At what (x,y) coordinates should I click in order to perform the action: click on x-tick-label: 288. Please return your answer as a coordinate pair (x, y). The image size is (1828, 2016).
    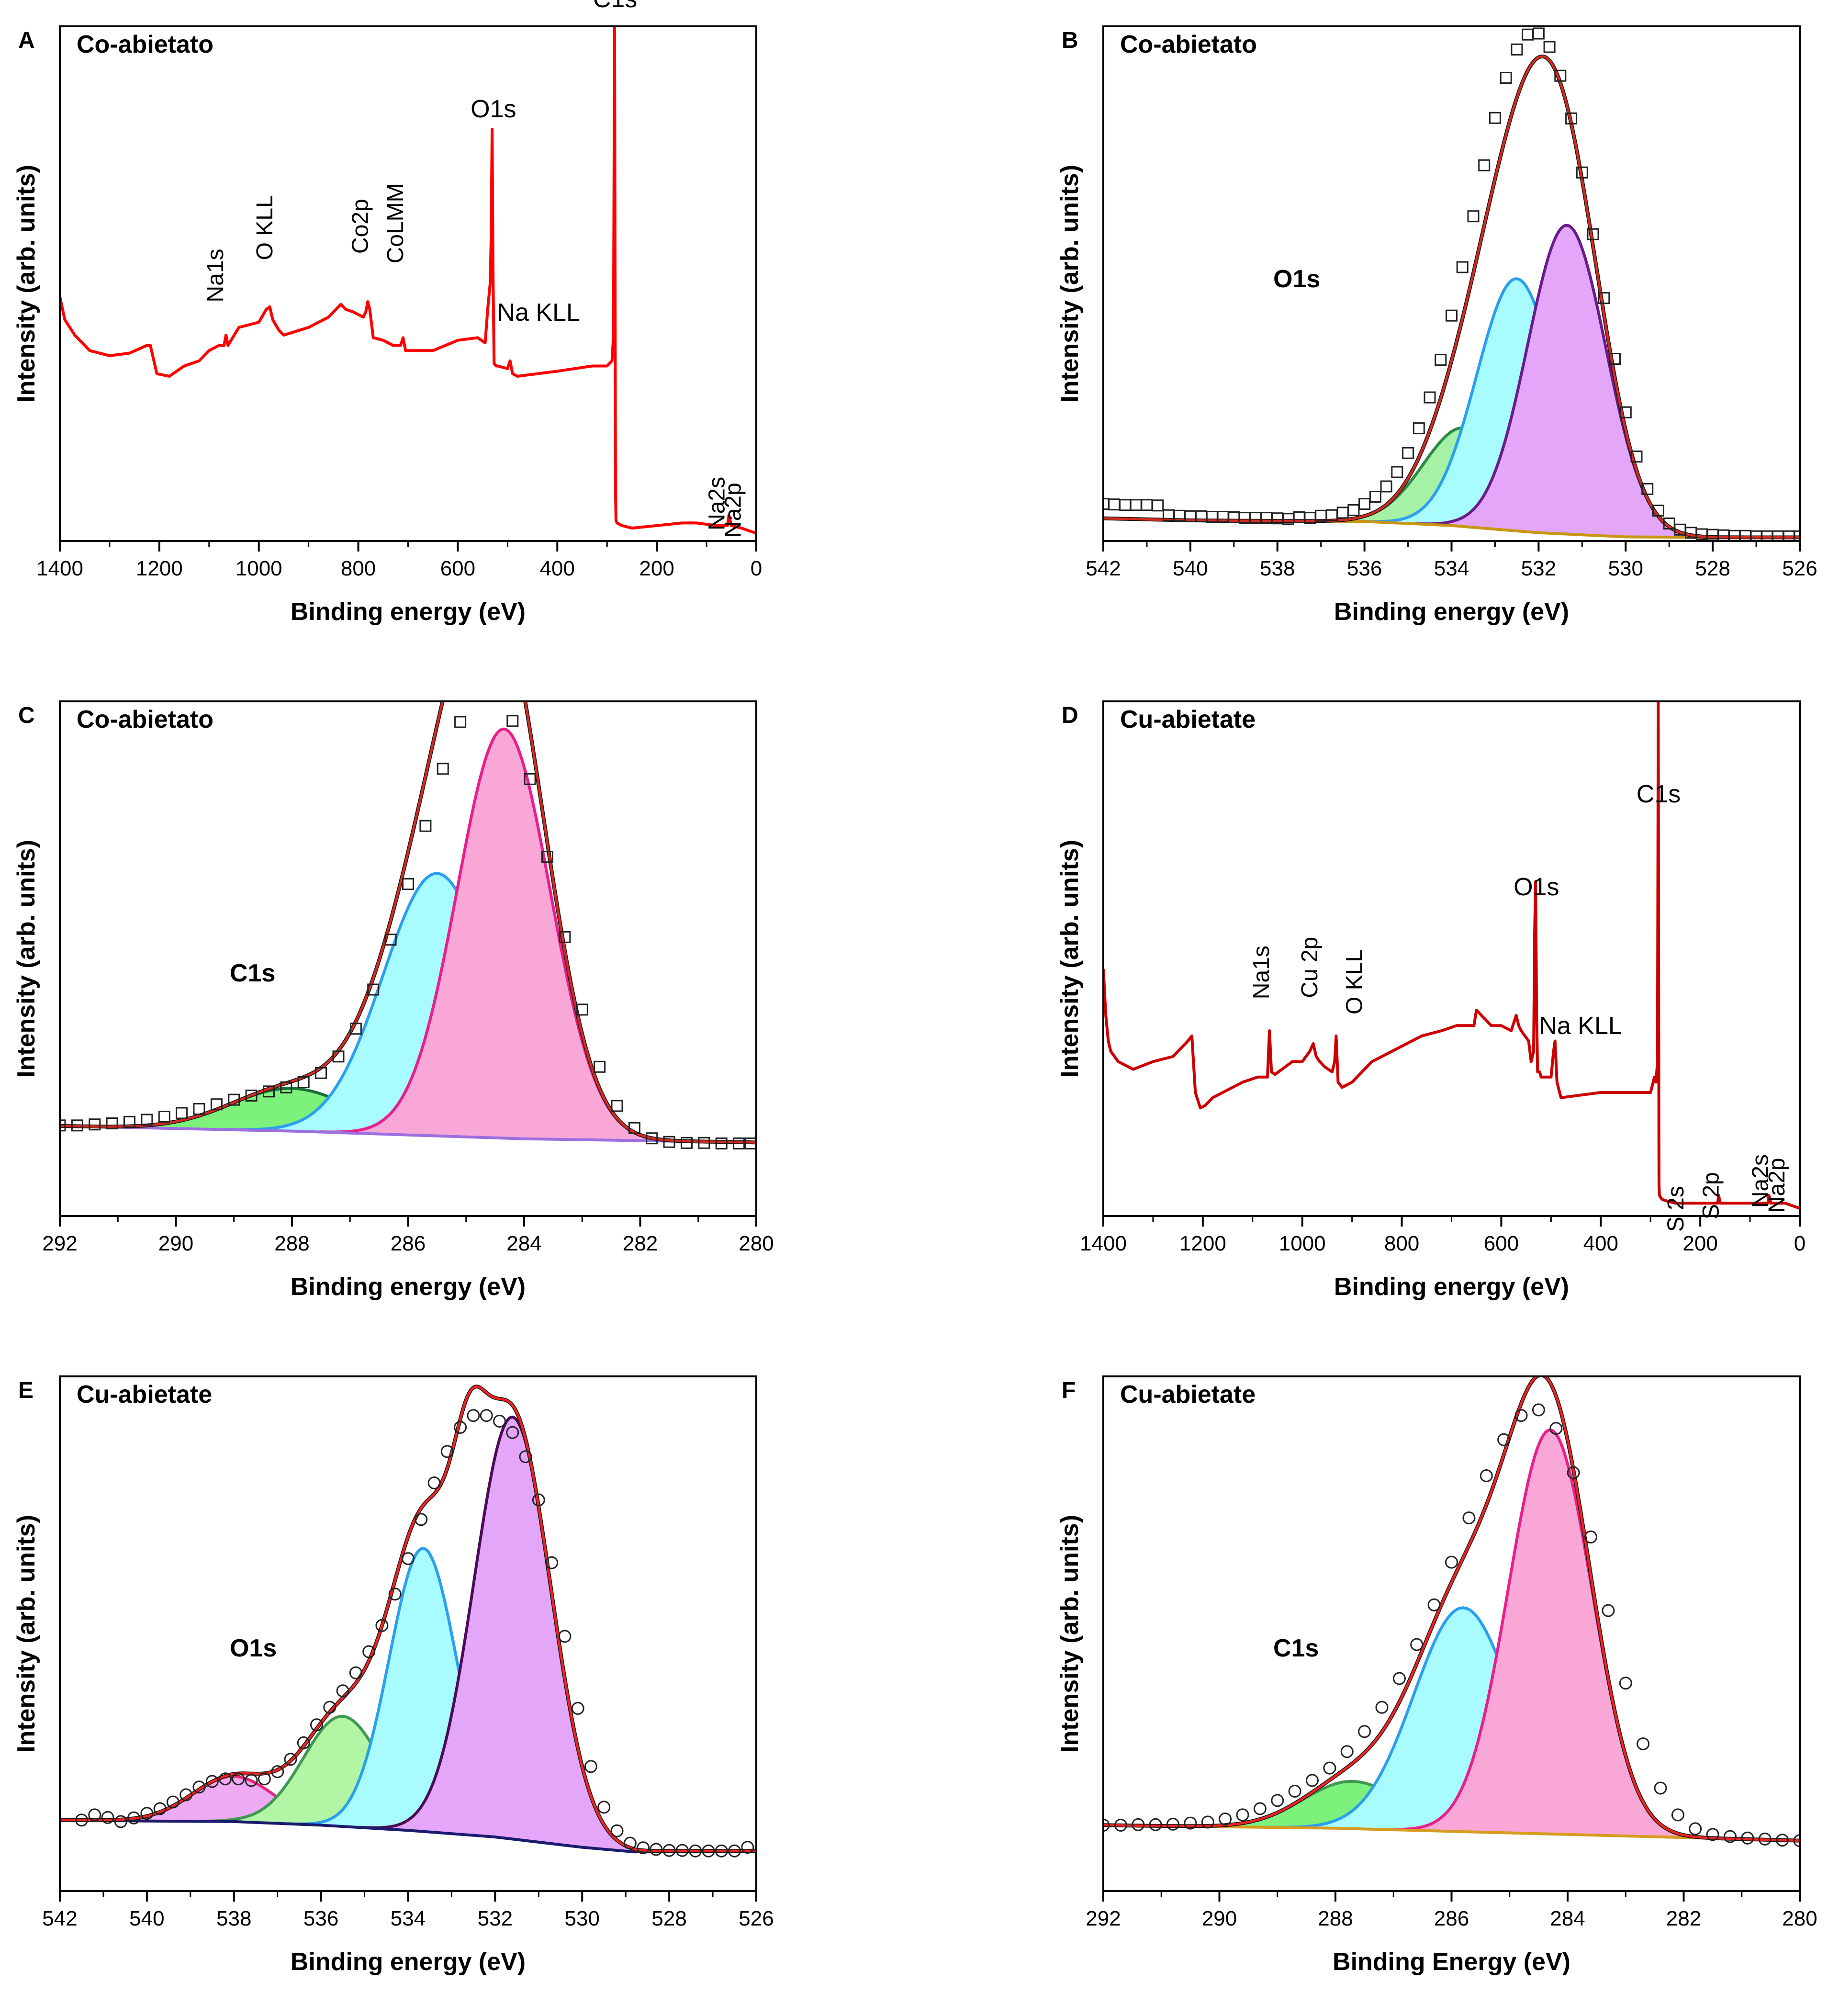
    Looking at the image, I should click on (1336, 1918).